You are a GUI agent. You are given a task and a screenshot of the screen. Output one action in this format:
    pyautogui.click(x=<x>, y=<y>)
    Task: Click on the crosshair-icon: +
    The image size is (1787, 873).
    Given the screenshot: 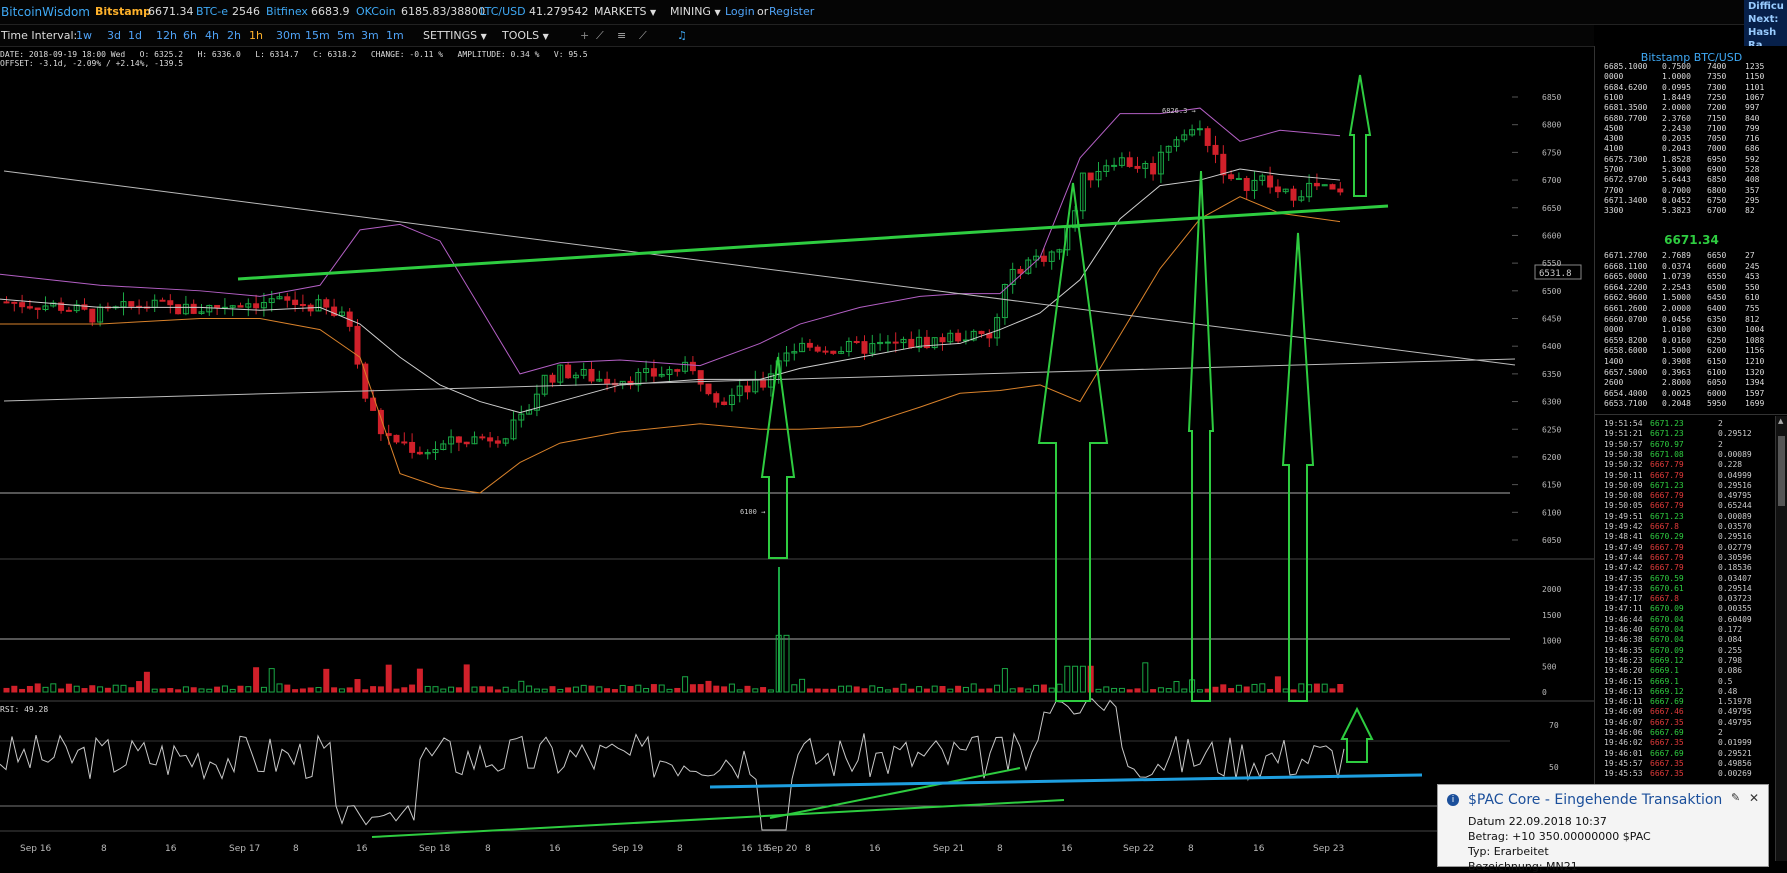 What is the action you would take?
    pyautogui.click(x=585, y=35)
    